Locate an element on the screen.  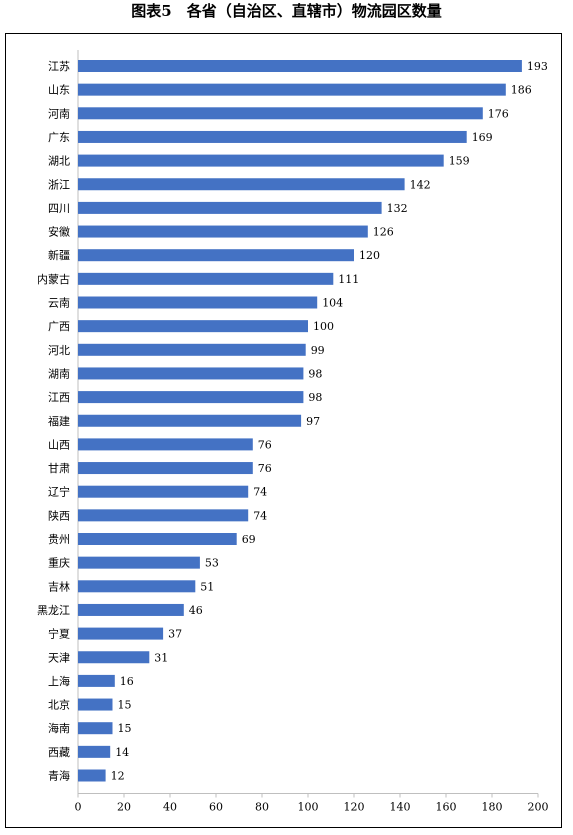
category-label: 云南 is located at coordinates (59, 303).